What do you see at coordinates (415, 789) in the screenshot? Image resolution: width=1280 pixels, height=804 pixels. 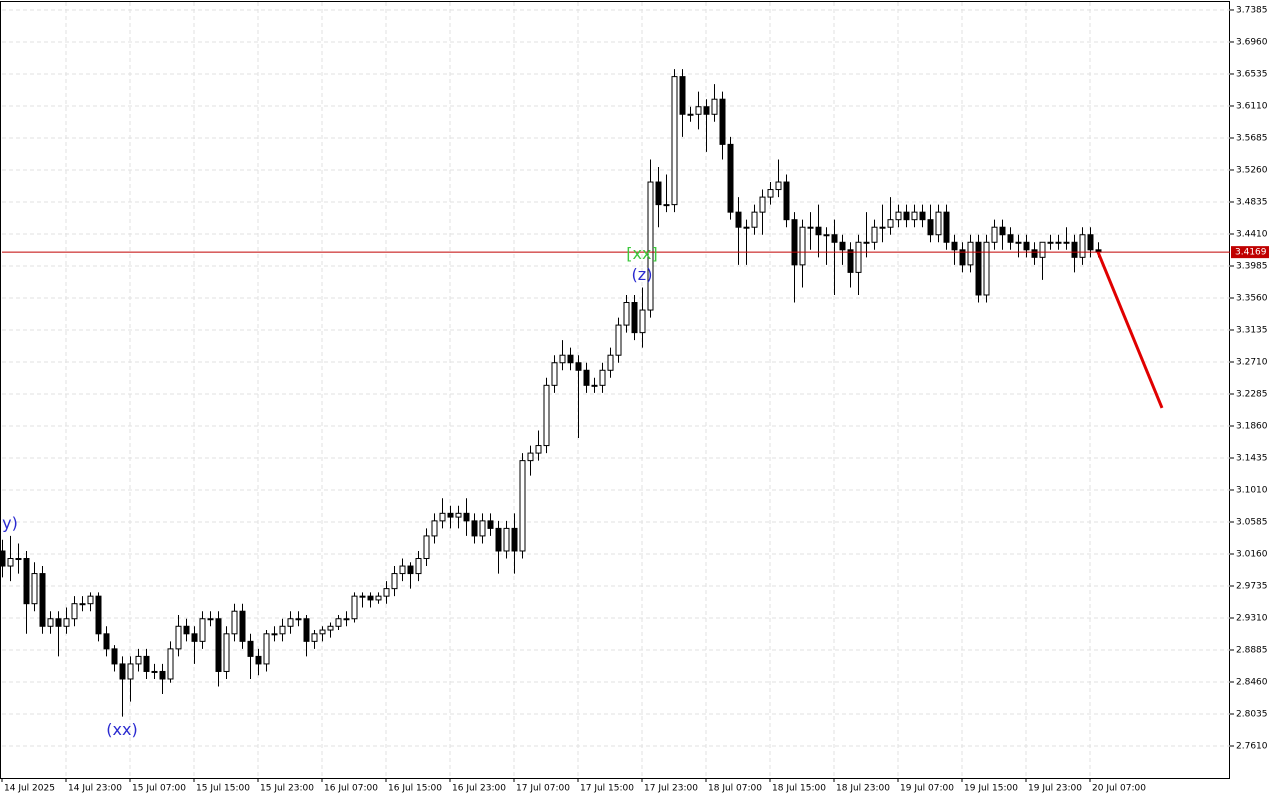 I see `x-tick-label: 16 Jul 15:00` at bounding box center [415, 789].